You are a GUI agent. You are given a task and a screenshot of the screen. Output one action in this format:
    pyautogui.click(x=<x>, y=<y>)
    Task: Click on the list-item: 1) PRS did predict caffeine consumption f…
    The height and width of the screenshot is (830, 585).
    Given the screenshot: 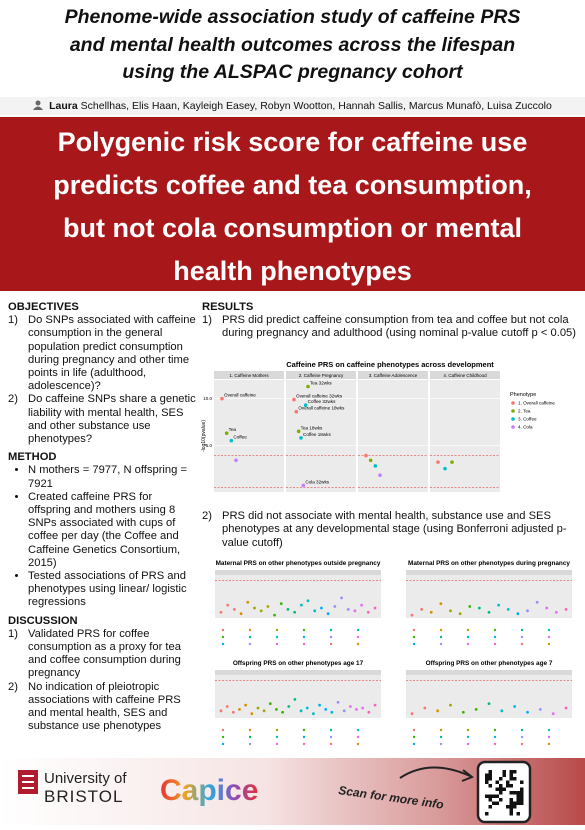 What is the action you would take?
    pyautogui.click(x=392, y=327)
    